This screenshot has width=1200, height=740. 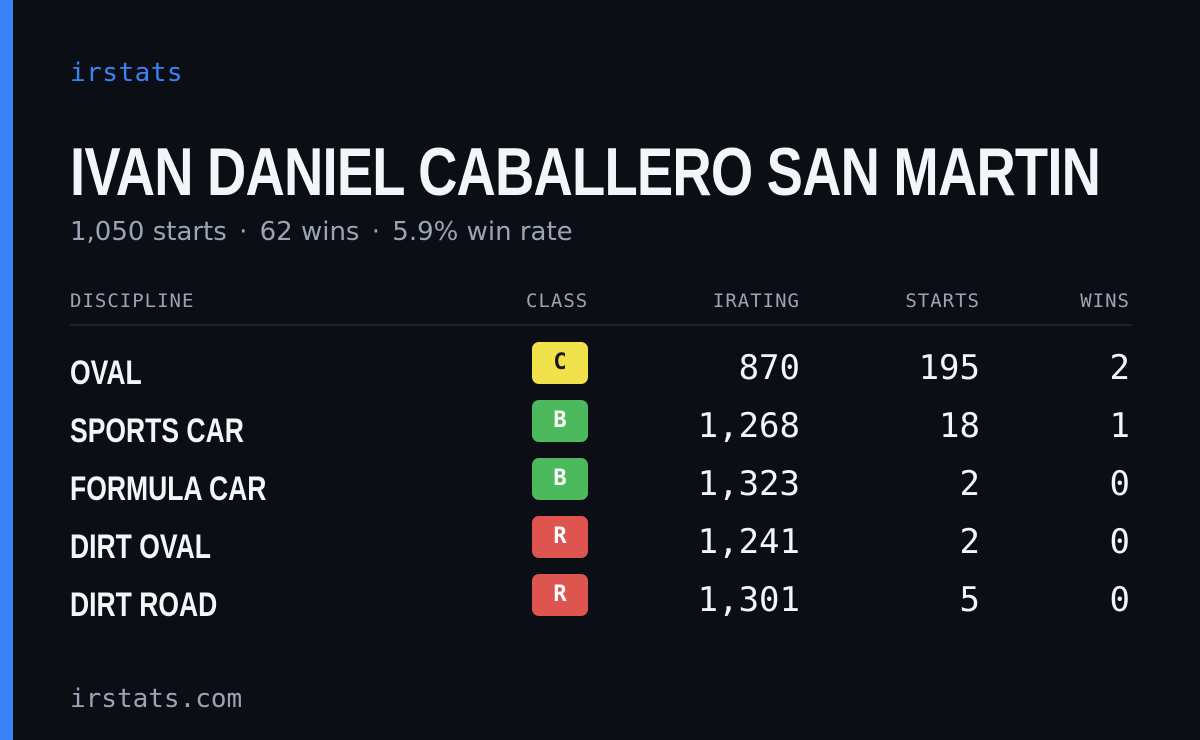 What do you see at coordinates (560, 363) in the screenshot?
I see `class-badge: C` at bounding box center [560, 363].